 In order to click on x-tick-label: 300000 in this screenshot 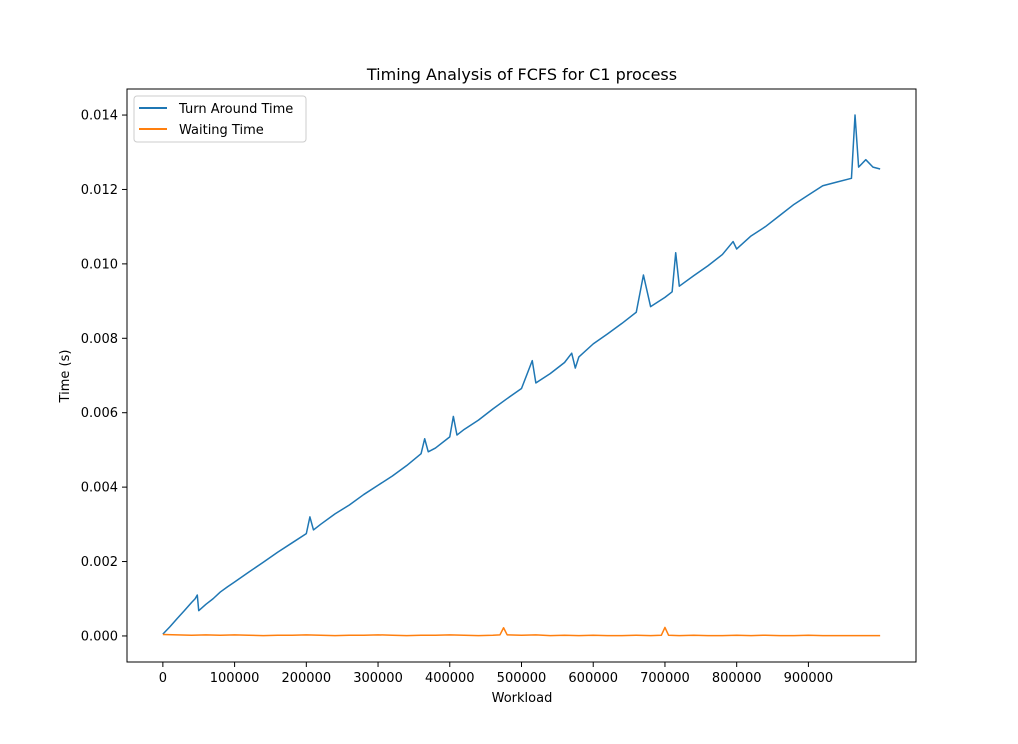, I will do `click(378, 678)`.